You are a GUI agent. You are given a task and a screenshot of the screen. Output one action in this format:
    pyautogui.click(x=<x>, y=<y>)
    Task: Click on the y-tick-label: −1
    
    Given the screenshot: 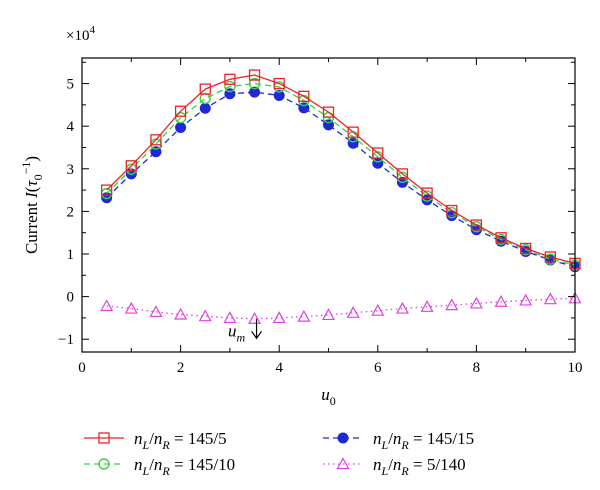 What is the action you would take?
    pyautogui.click(x=66, y=340)
    